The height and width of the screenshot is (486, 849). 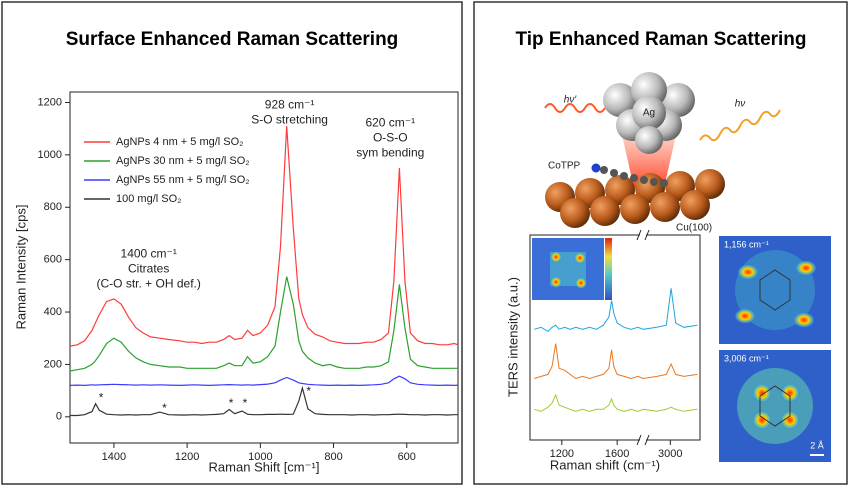 What do you see at coordinates (390, 153) in the screenshot?
I see `annotation: sym bending` at bounding box center [390, 153].